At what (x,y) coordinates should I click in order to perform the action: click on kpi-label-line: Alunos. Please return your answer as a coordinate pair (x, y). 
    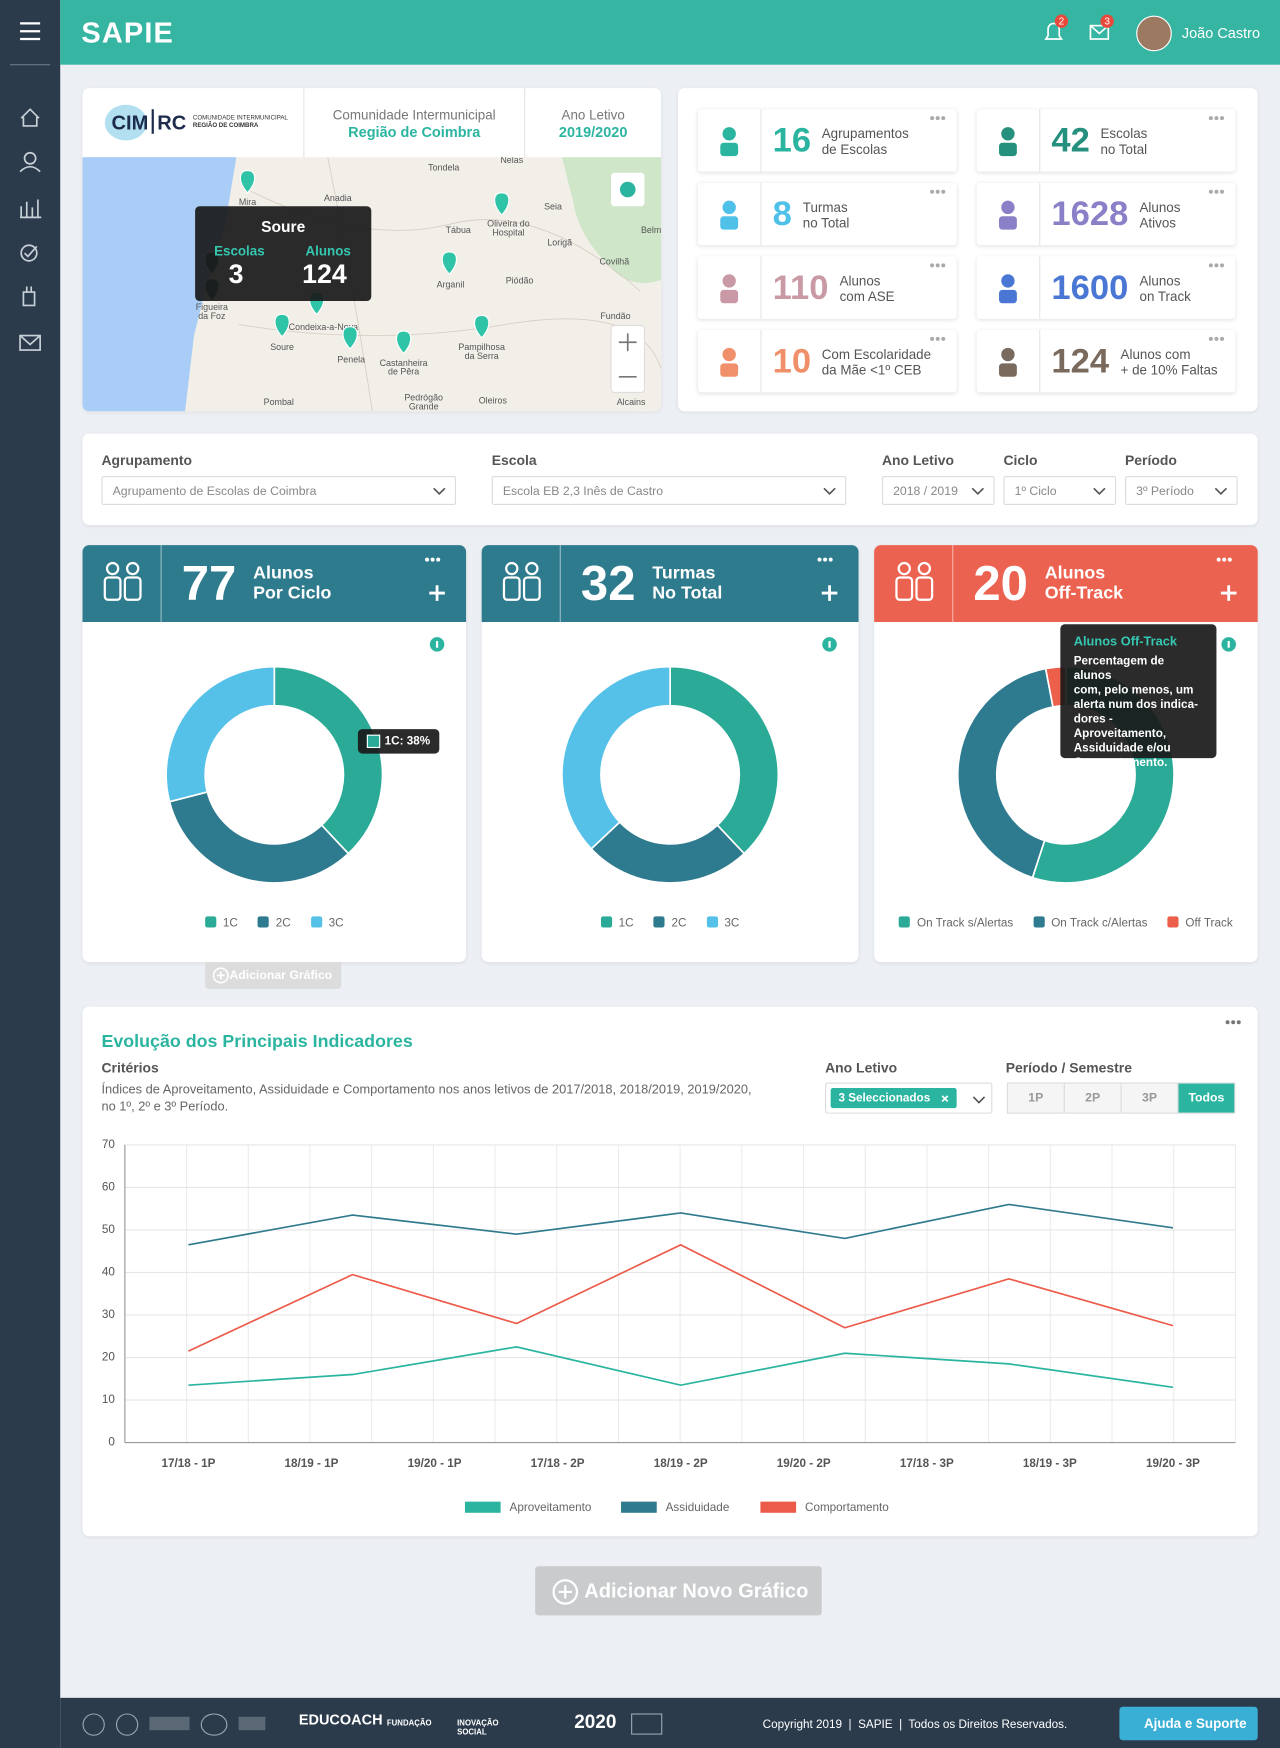
    Looking at the image, I should click on (1075, 574).